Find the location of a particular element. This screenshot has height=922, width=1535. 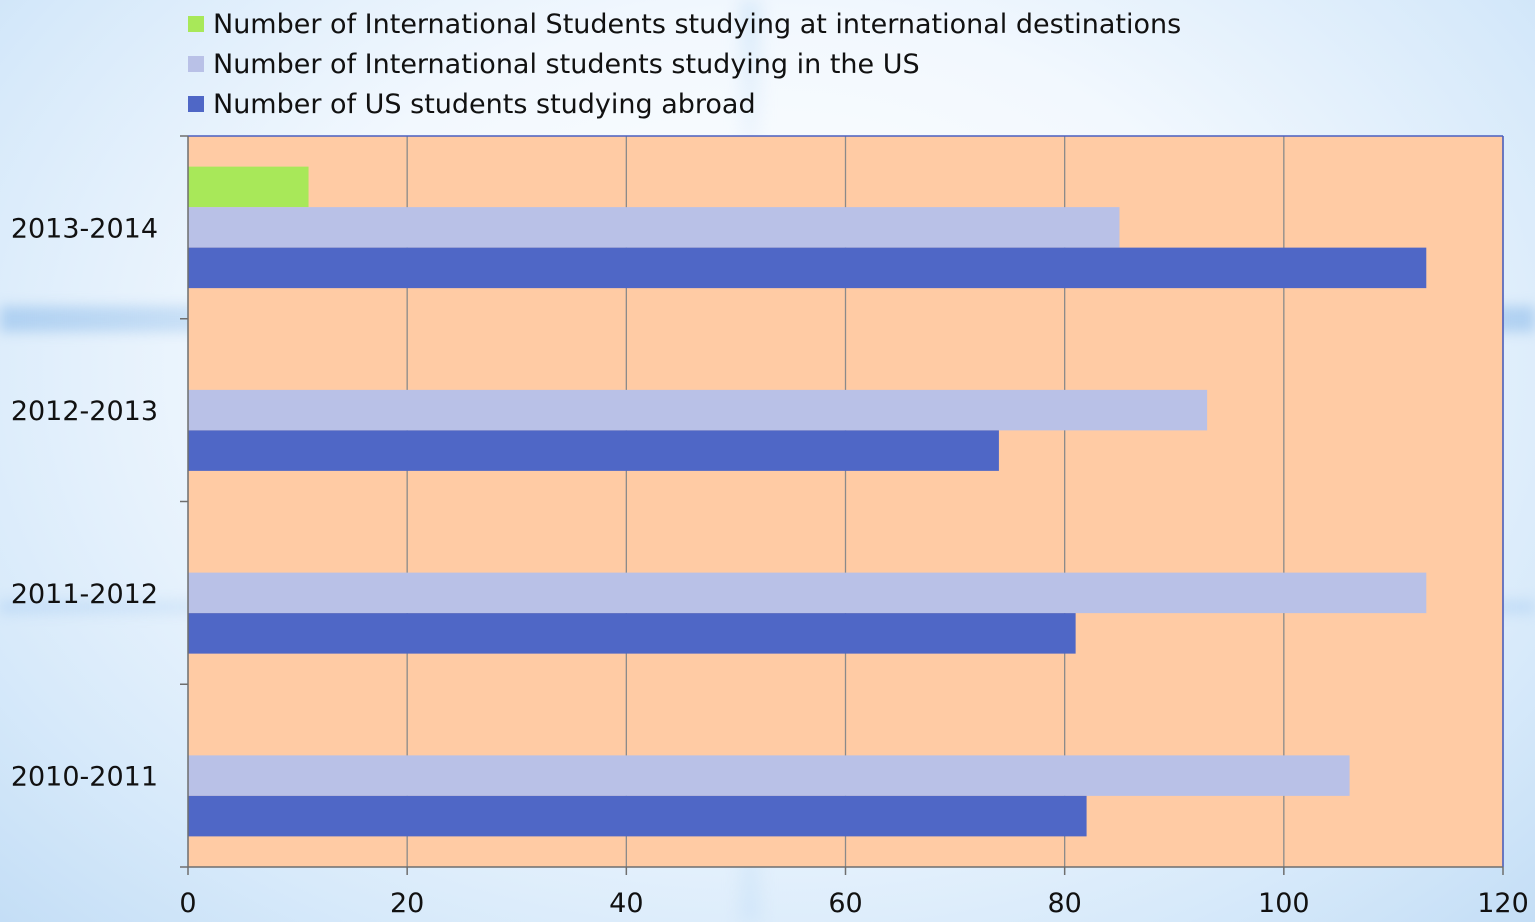

x-tick-label: 80 is located at coordinates (1064, 903).